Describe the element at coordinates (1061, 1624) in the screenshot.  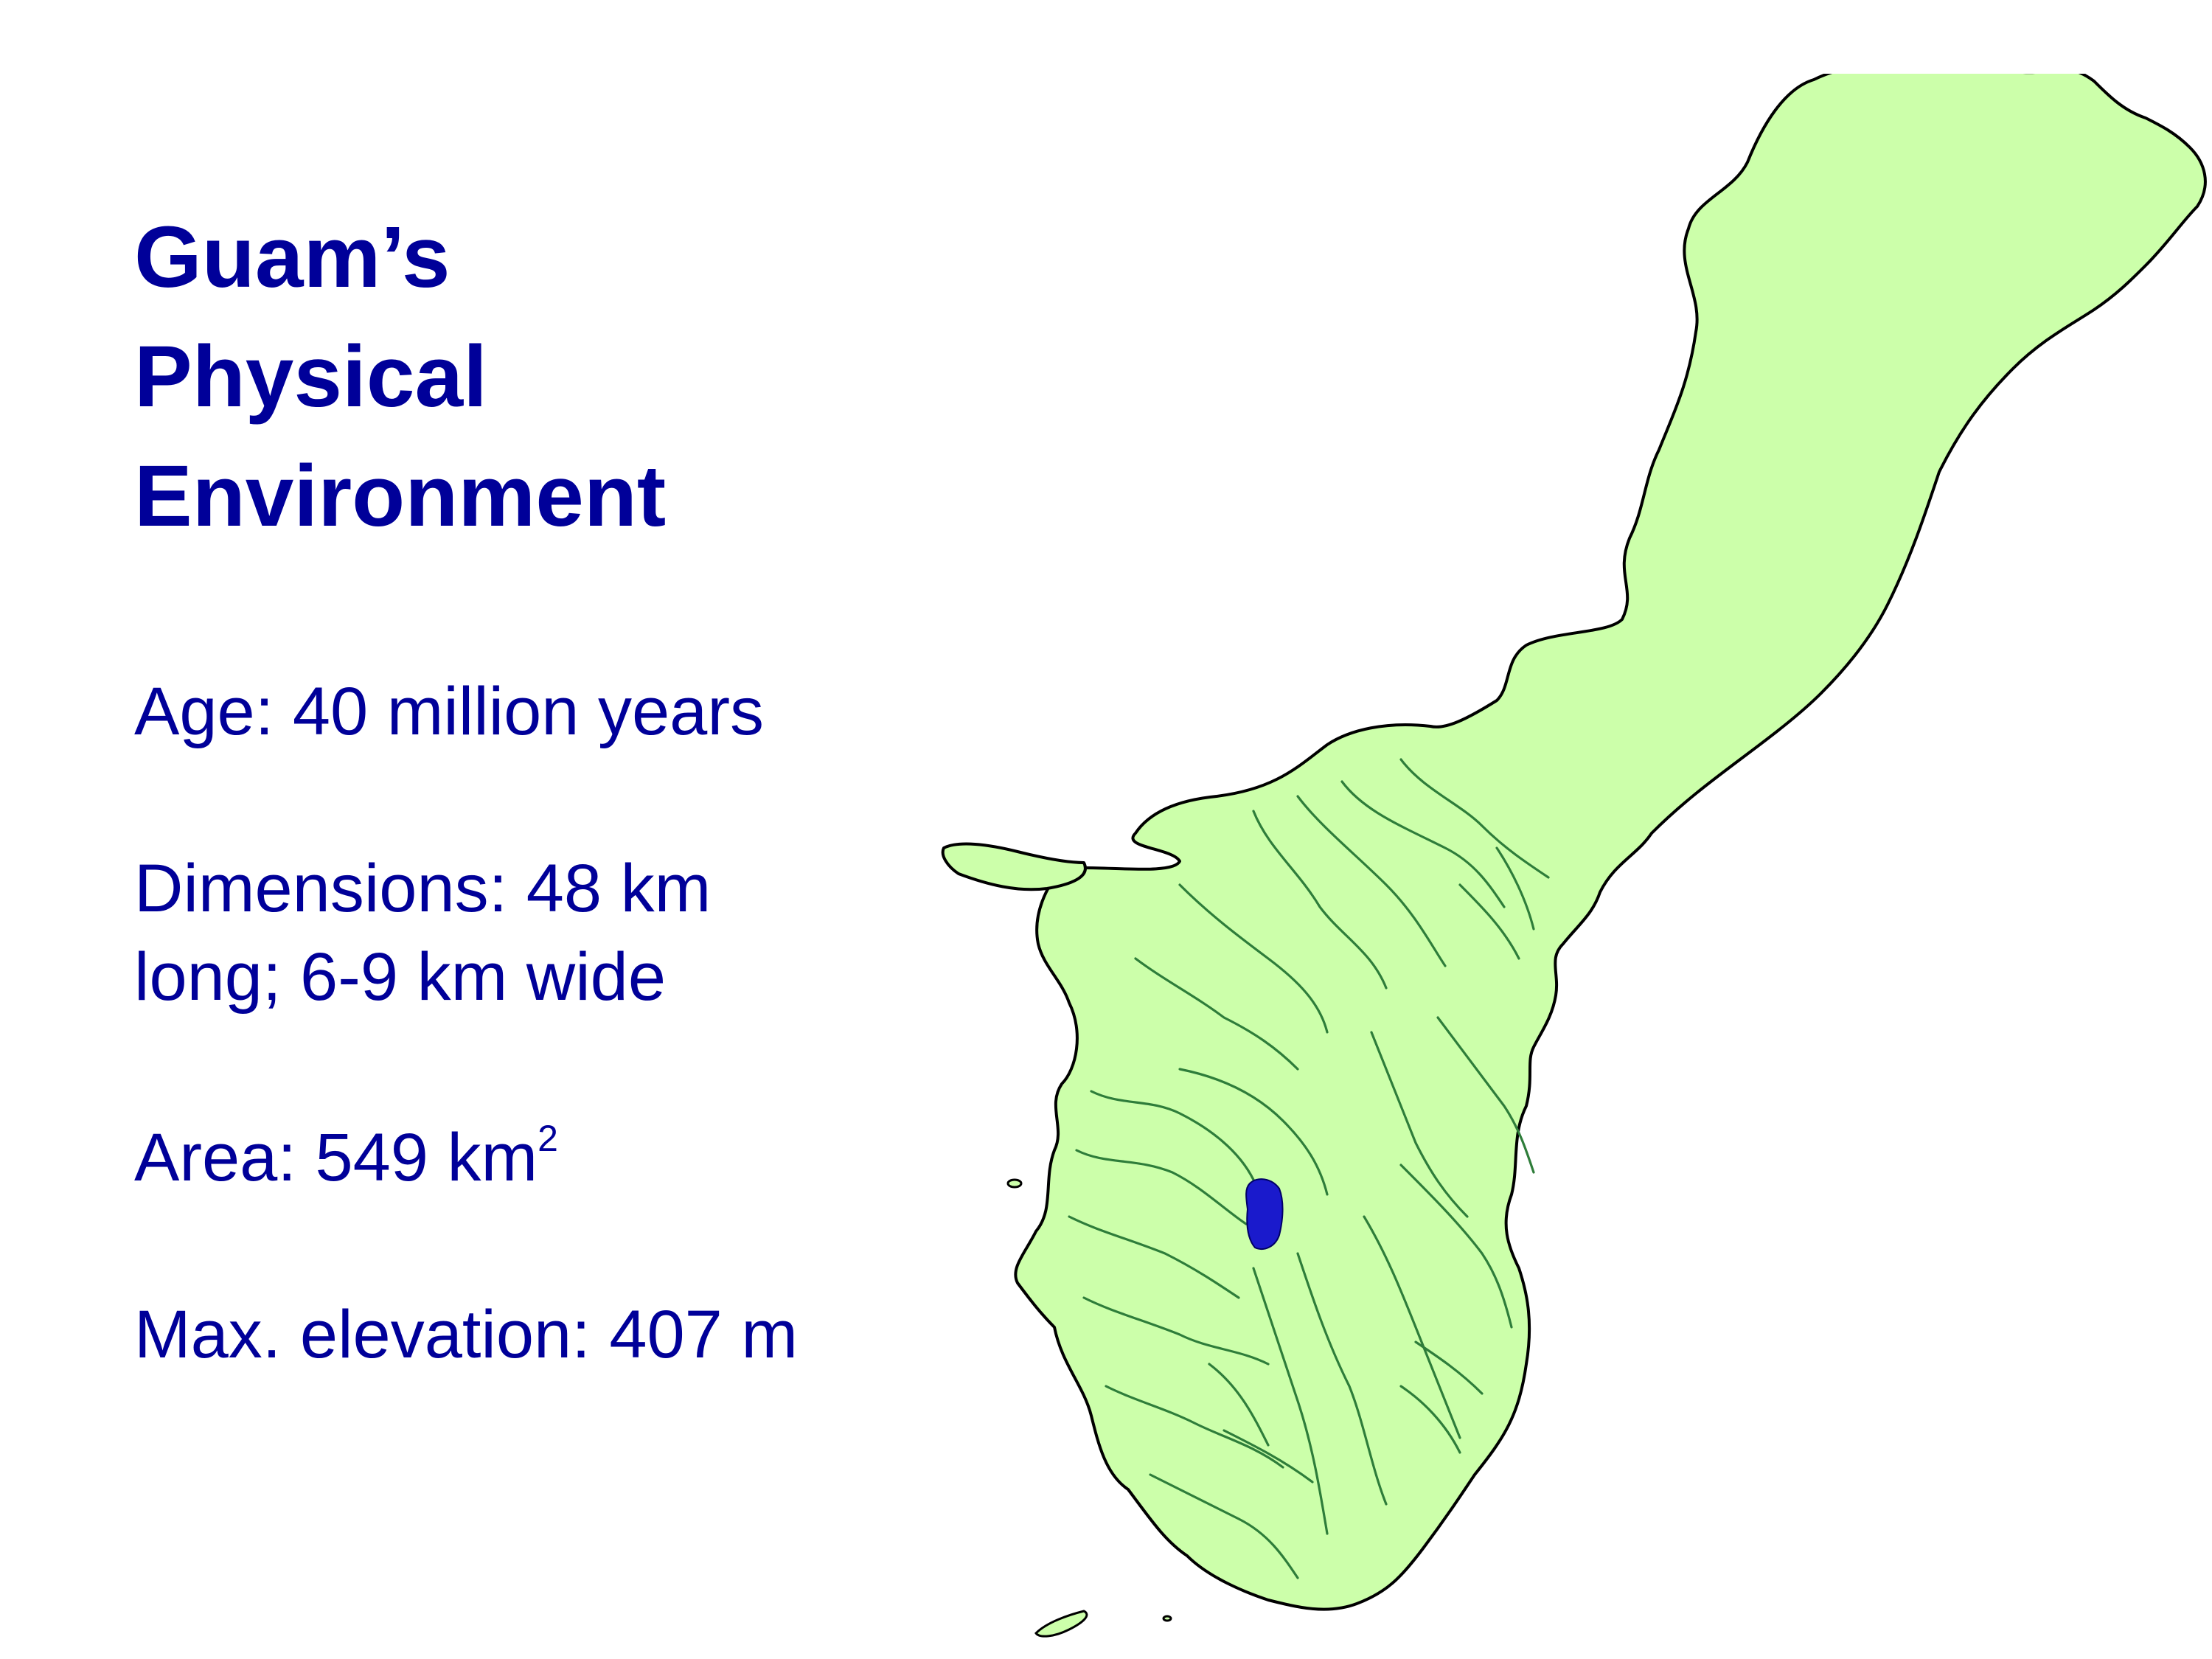
I see `southern-islet` at that location.